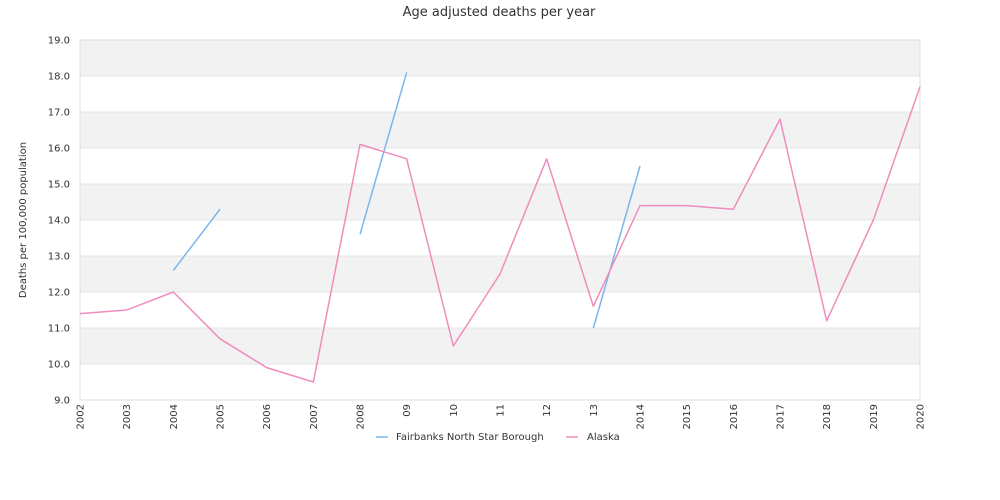 The width and height of the screenshot is (1000, 500). What do you see at coordinates (407, 410) in the screenshot?
I see `x-tick-label: 09` at bounding box center [407, 410].